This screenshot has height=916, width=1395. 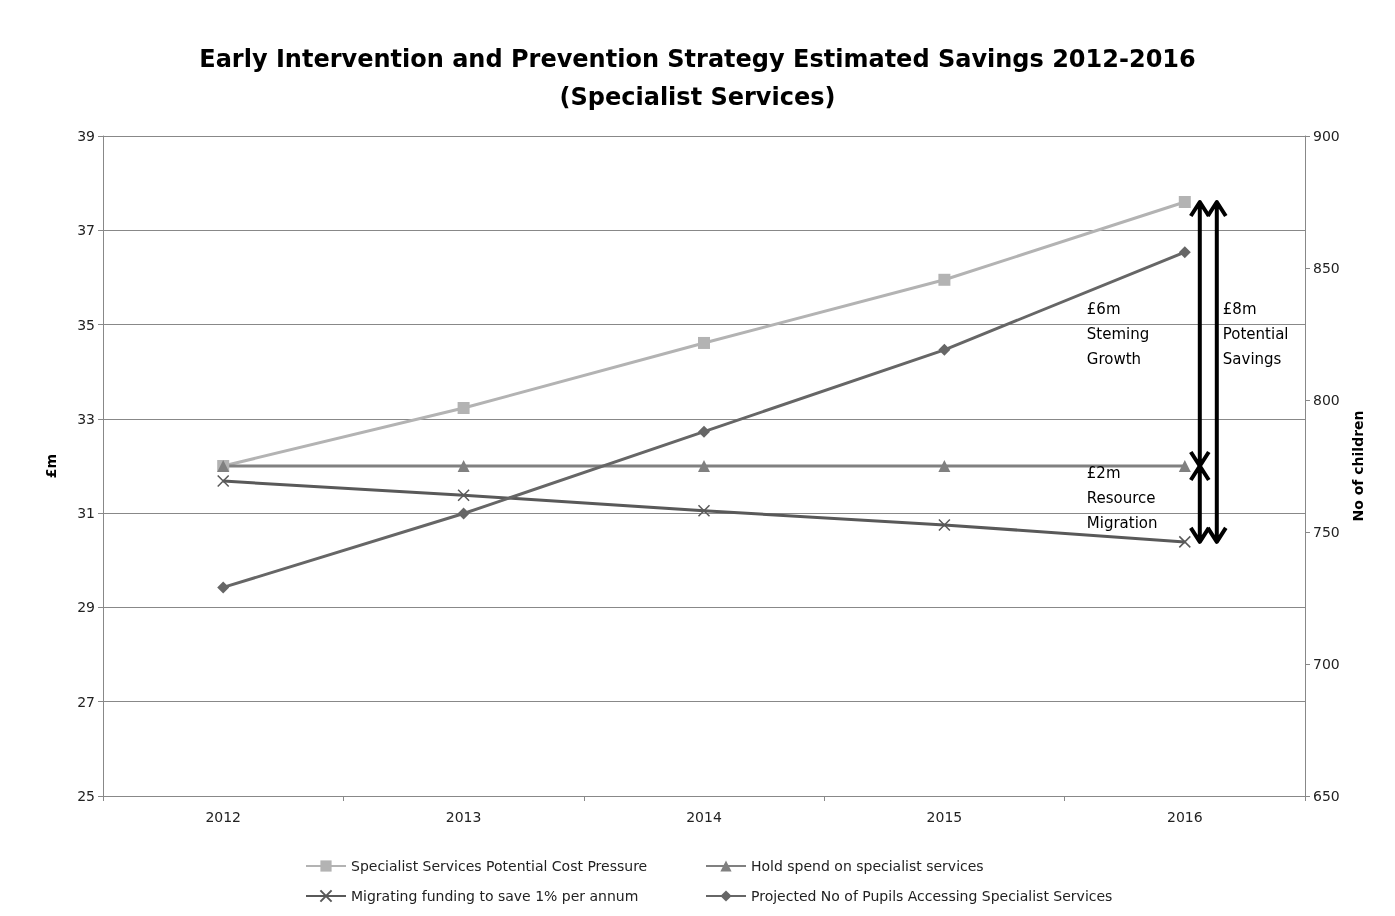 I want to click on y-tick-label: 29, so click(x=86, y=607).